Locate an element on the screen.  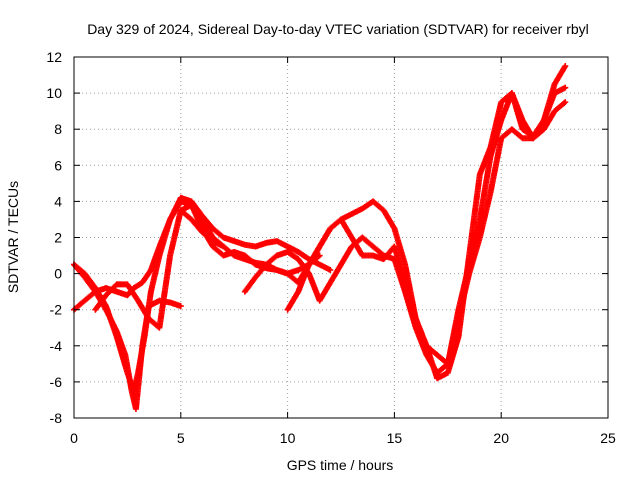
y-tick-label: -4 is located at coordinates (56, 346).